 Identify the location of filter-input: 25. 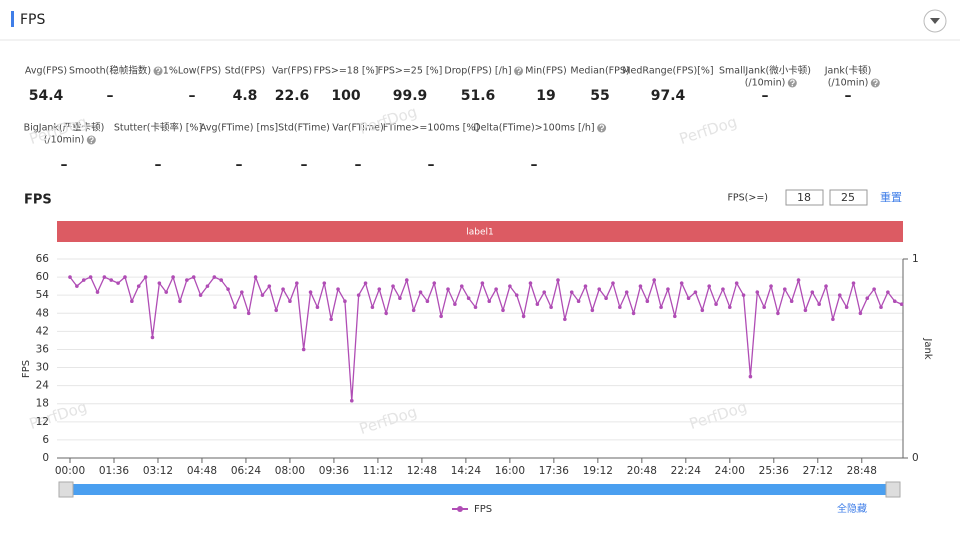
(848, 197).